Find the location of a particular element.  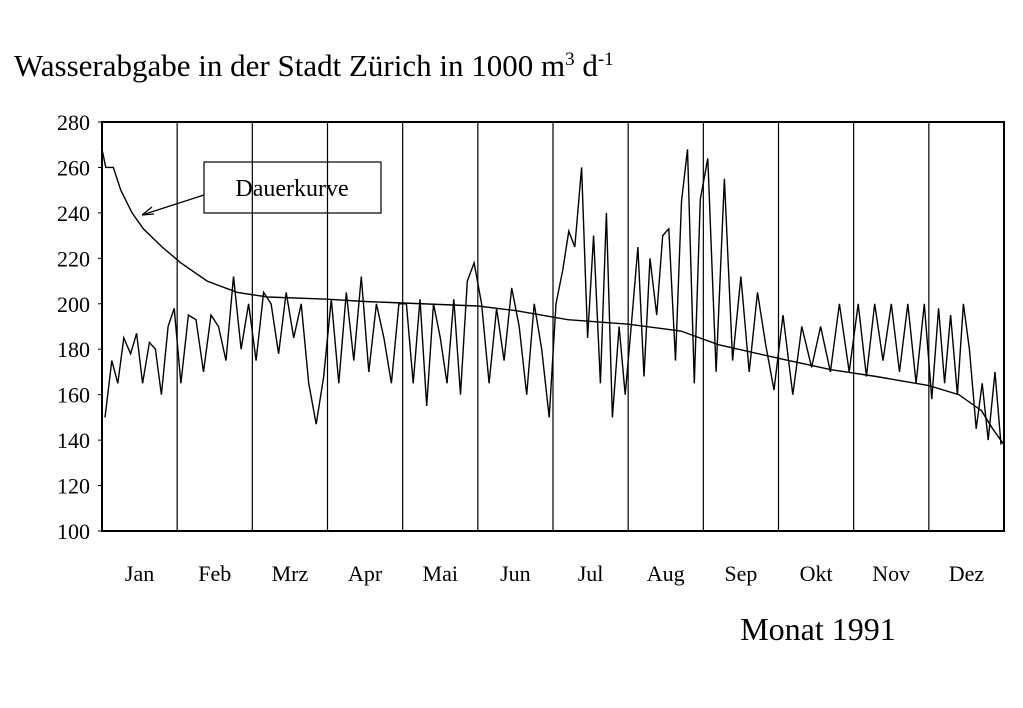

y-tick-label: 280 is located at coordinates (73, 122).